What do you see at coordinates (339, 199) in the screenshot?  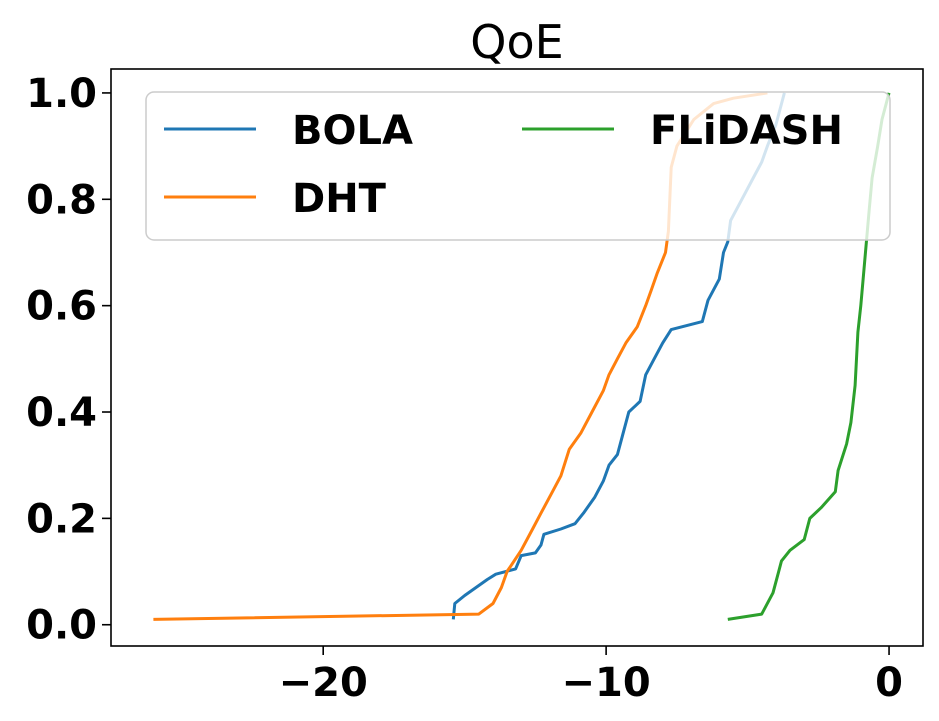 I see `legend-label-dht: DHT` at bounding box center [339, 199].